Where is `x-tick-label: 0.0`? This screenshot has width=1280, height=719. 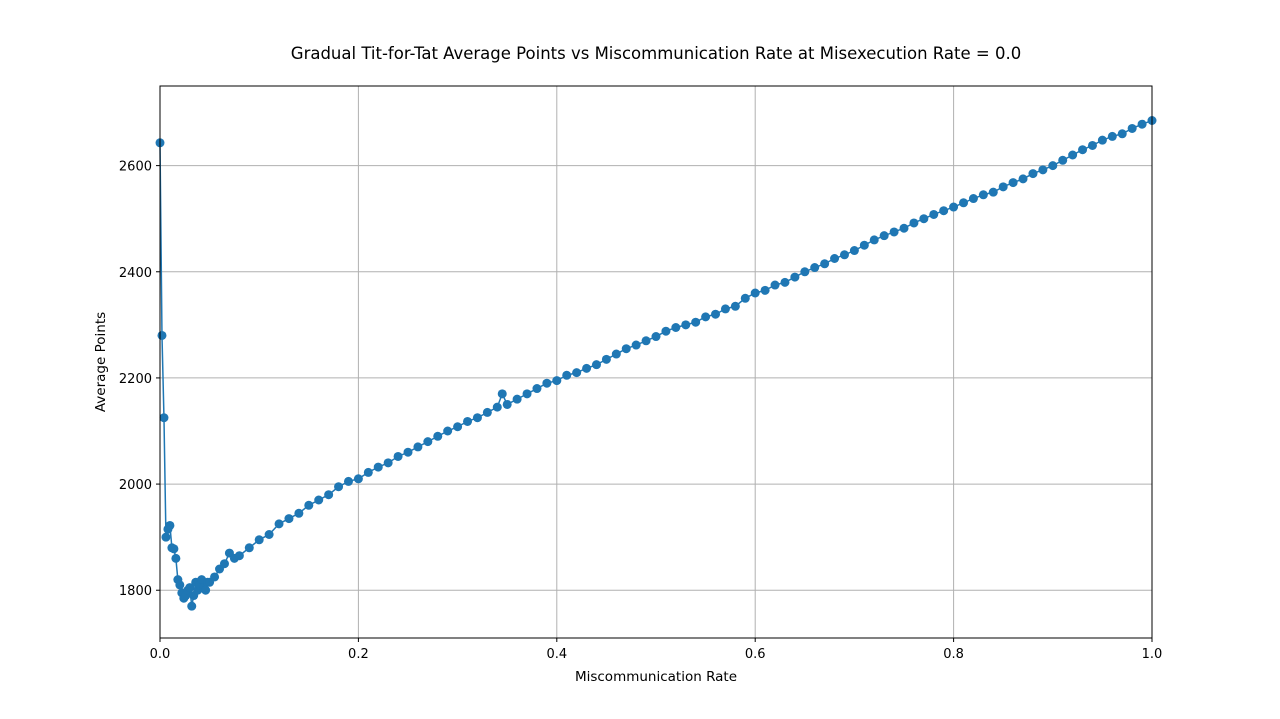 x-tick-label: 0.0 is located at coordinates (160, 654).